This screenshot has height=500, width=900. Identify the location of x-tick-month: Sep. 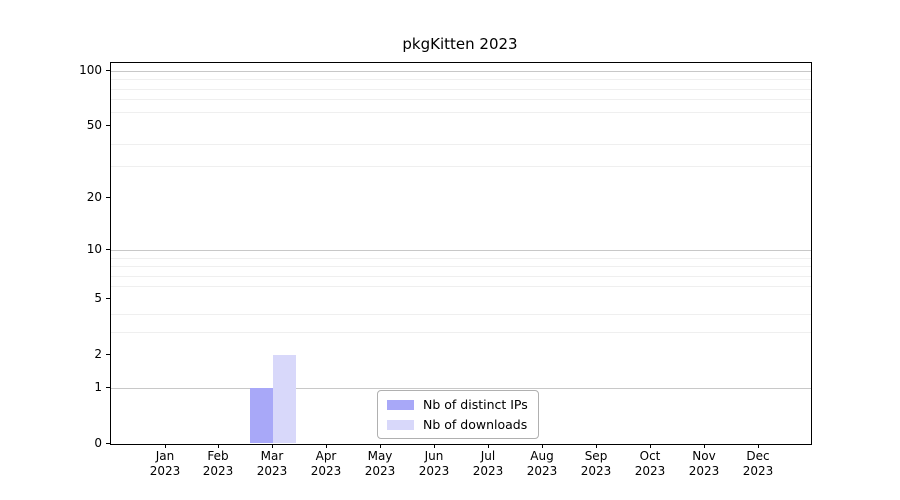
(596, 456).